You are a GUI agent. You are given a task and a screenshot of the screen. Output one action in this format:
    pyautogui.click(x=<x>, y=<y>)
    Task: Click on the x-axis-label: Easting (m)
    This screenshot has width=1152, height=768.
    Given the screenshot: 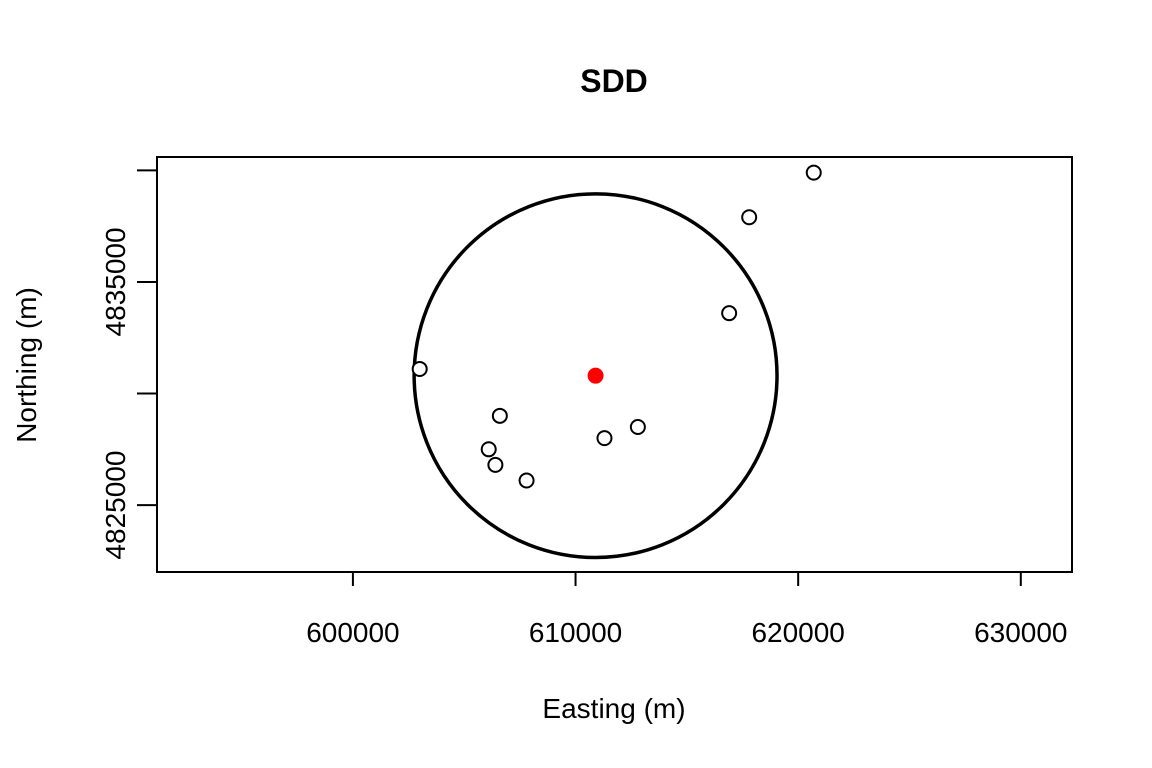 What is the action you would take?
    pyautogui.click(x=613, y=708)
    